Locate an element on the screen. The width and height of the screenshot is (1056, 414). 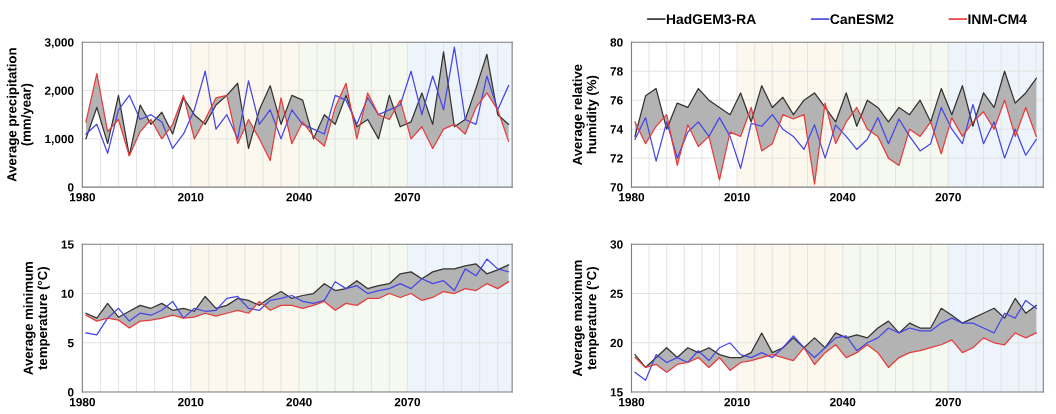
y-tick-label: 2,000 is located at coordinates (59, 91).